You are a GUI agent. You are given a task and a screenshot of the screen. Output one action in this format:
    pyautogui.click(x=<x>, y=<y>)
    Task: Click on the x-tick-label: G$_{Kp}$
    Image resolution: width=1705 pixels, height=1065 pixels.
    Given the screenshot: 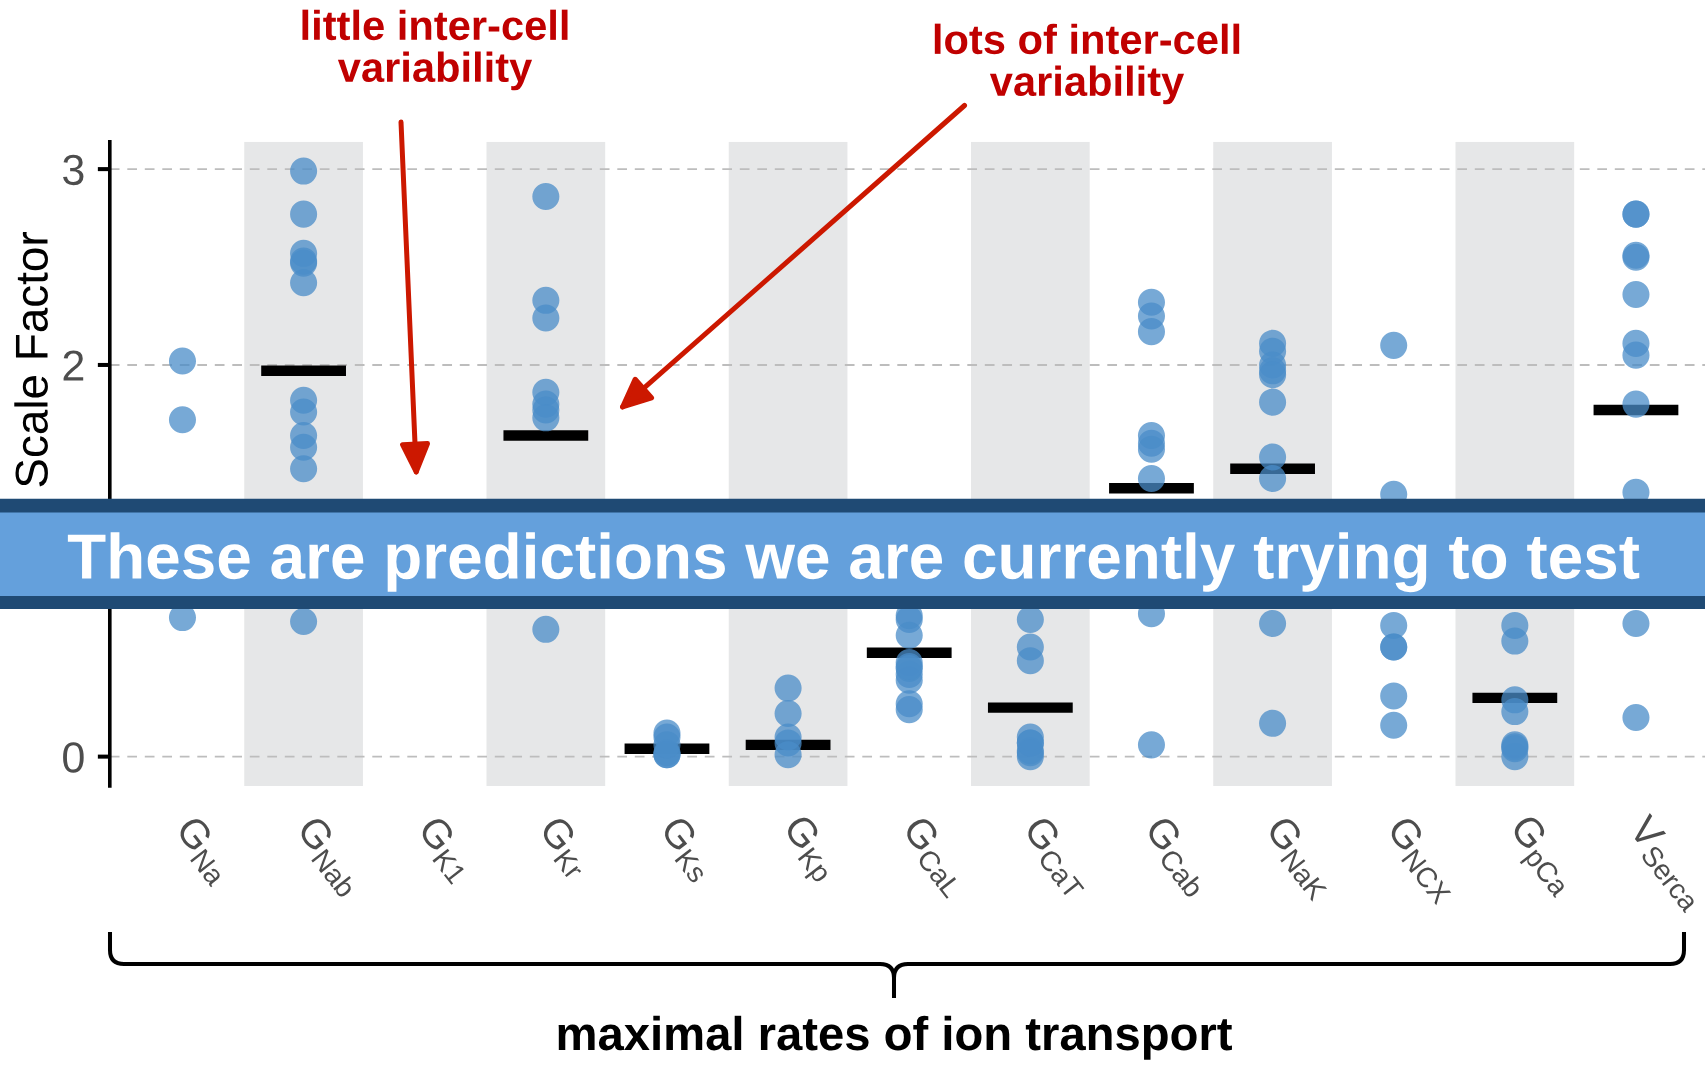 What is the action you would take?
    pyautogui.click(x=809, y=850)
    